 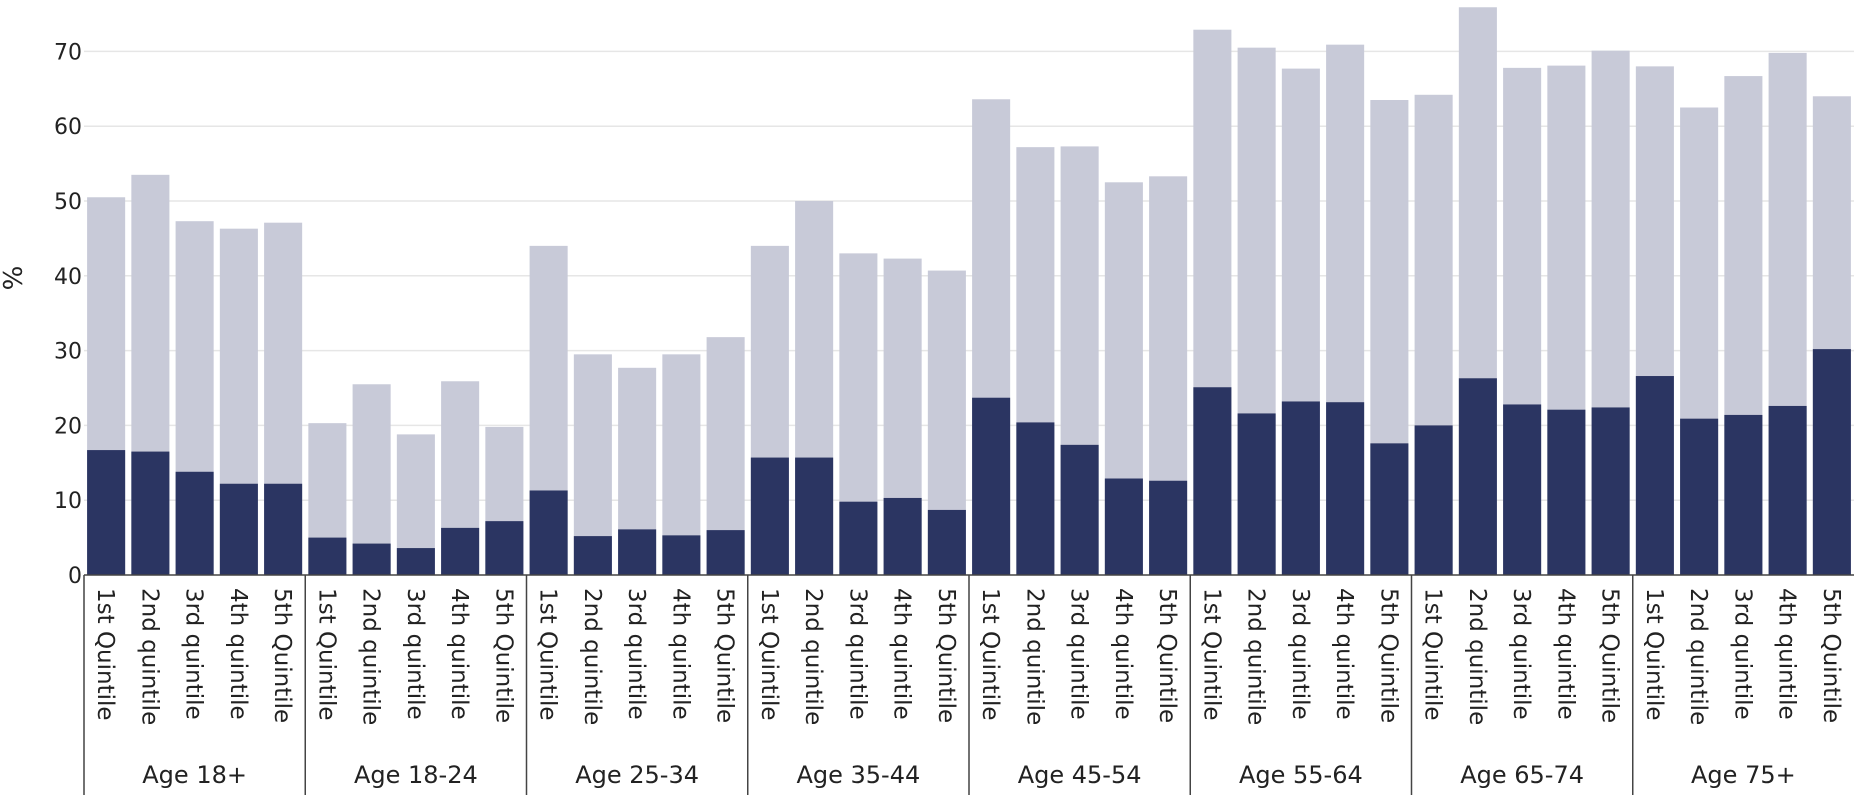 I want to click on x-group-label: Age 65-74, so click(x=1522, y=775).